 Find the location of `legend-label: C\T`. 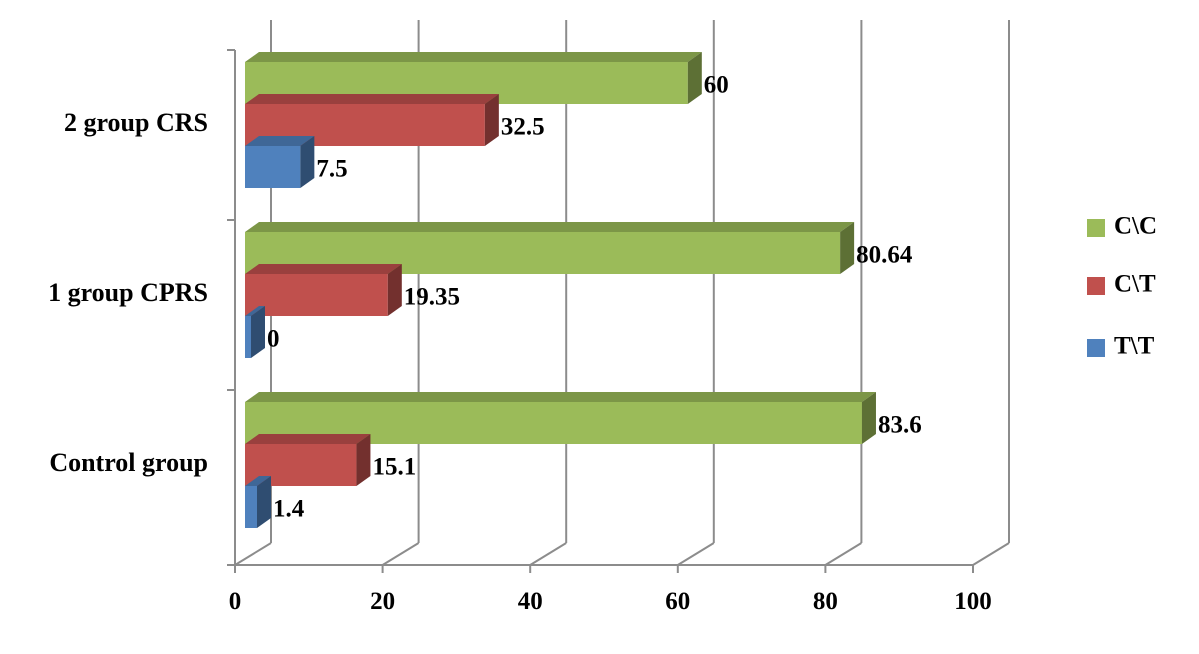

legend-label: C\T is located at coordinates (1135, 284).